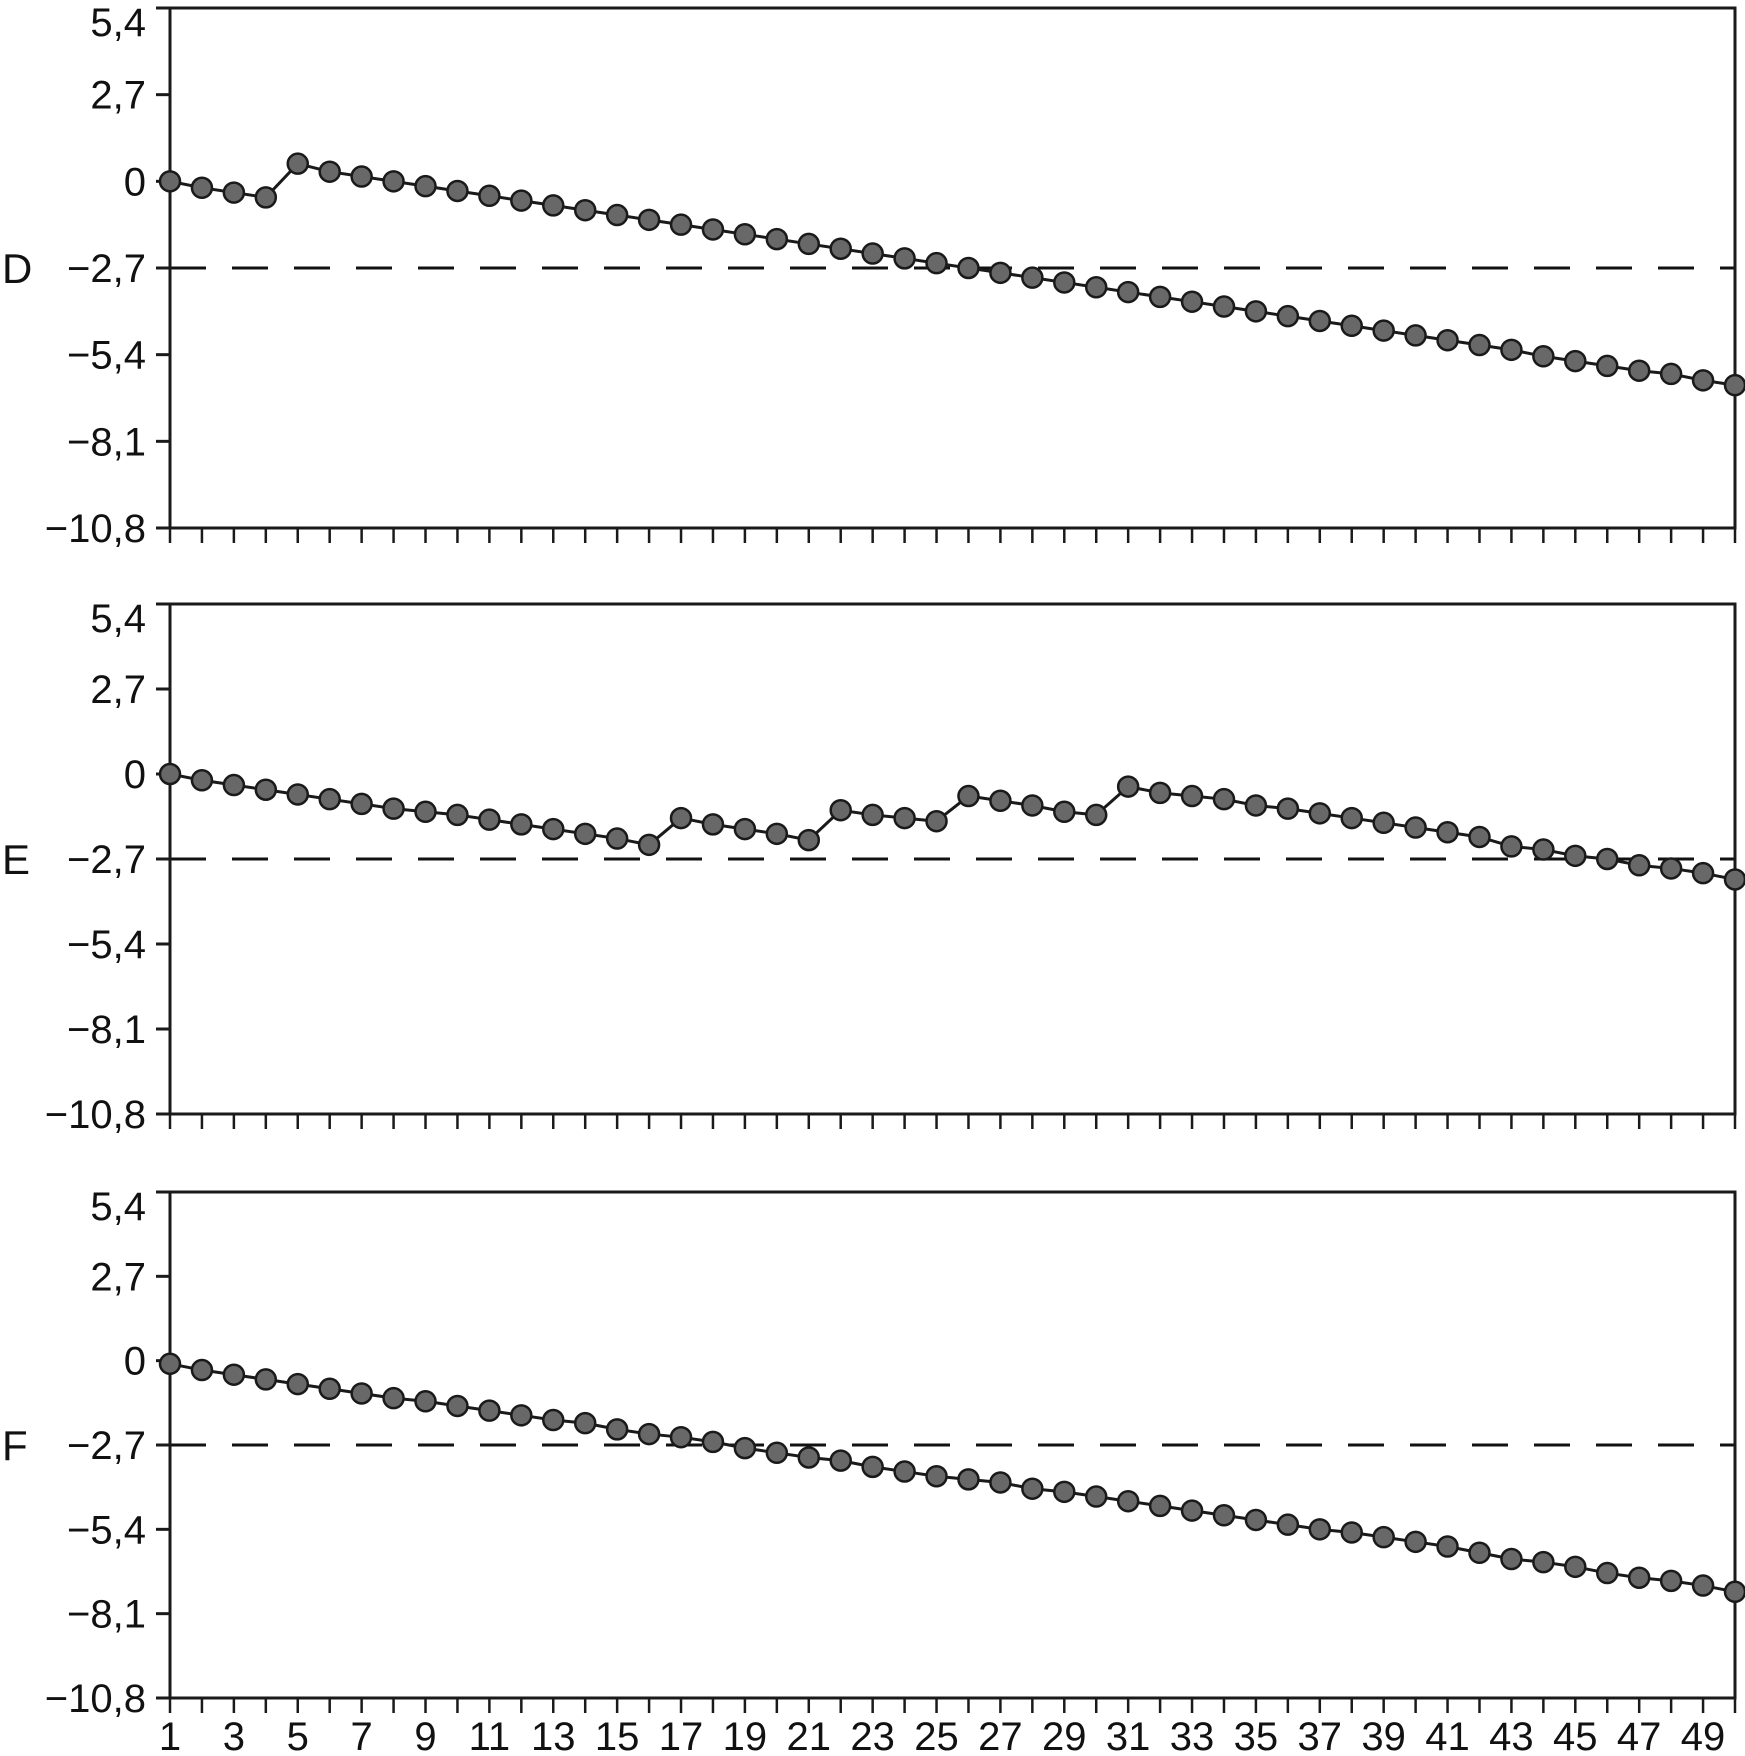 The image size is (1745, 1756). Describe the element at coordinates (1639, 1735) in the screenshot. I see `x-tick-label: 47` at that location.